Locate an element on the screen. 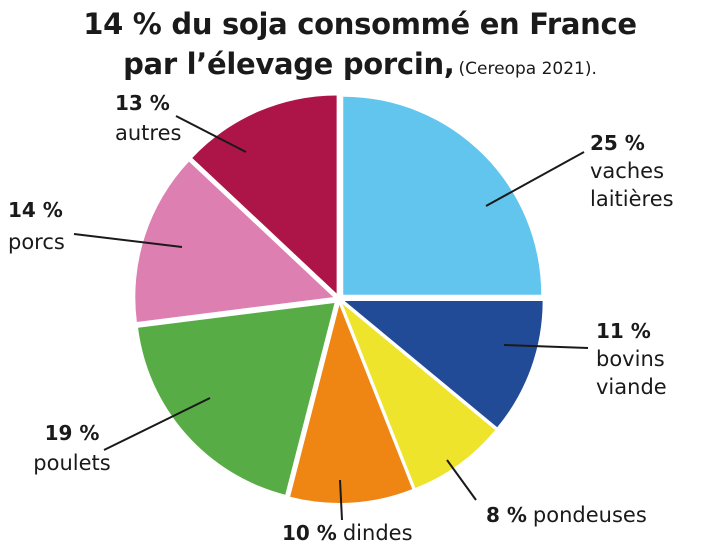  slice-label-1: 25 % vaches laitières is located at coordinates (632, 171).